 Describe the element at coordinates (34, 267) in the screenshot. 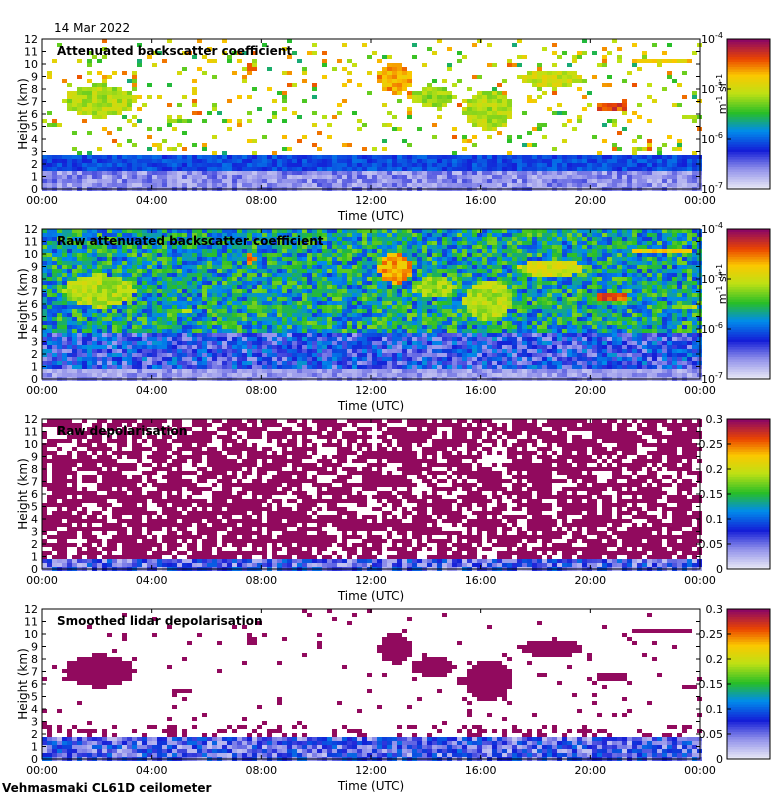

I see `y-tick-label: 9` at that location.